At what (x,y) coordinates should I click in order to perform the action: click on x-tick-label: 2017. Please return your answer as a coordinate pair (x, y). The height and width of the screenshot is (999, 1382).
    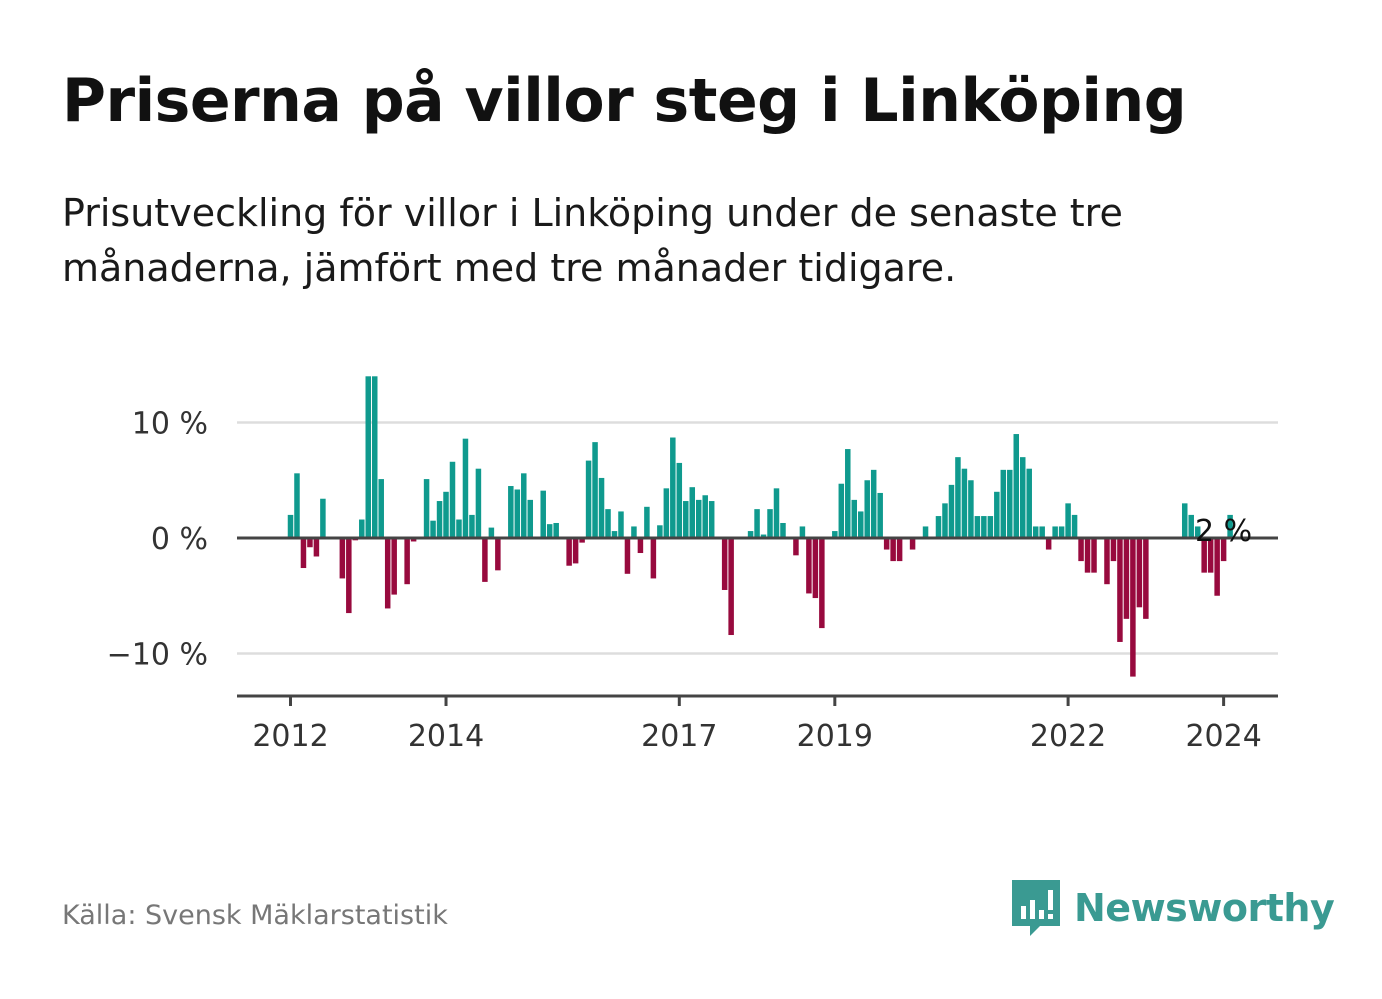
    Looking at the image, I should click on (679, 736).